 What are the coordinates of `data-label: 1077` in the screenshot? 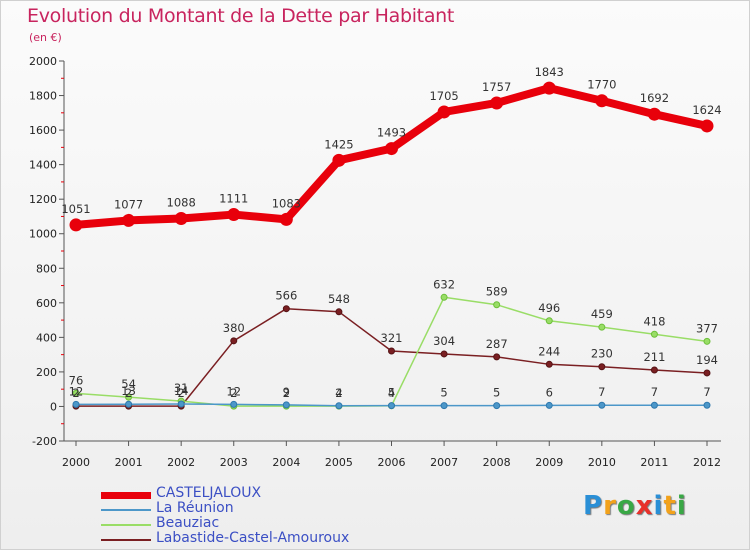 It's located at (128, 204).